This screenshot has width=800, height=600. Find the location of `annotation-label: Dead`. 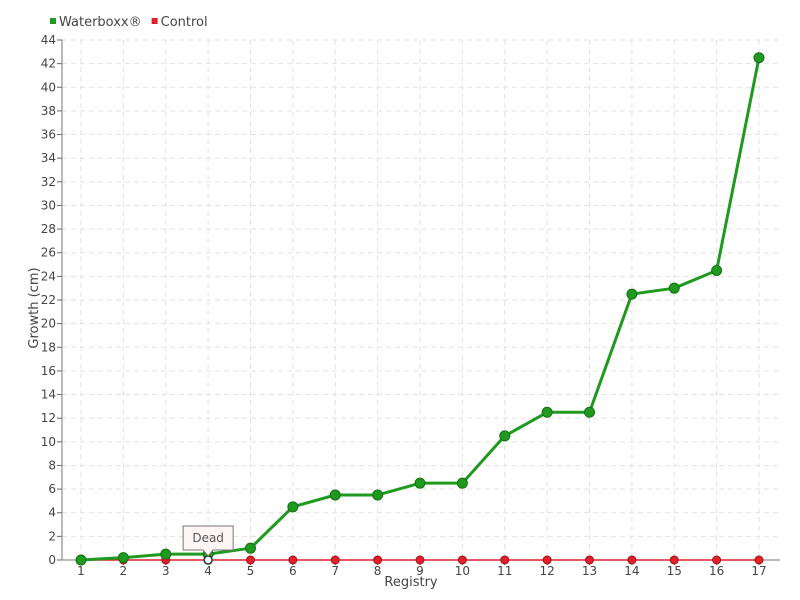

annotation-label: Dead is located at coordinates (208, 538).